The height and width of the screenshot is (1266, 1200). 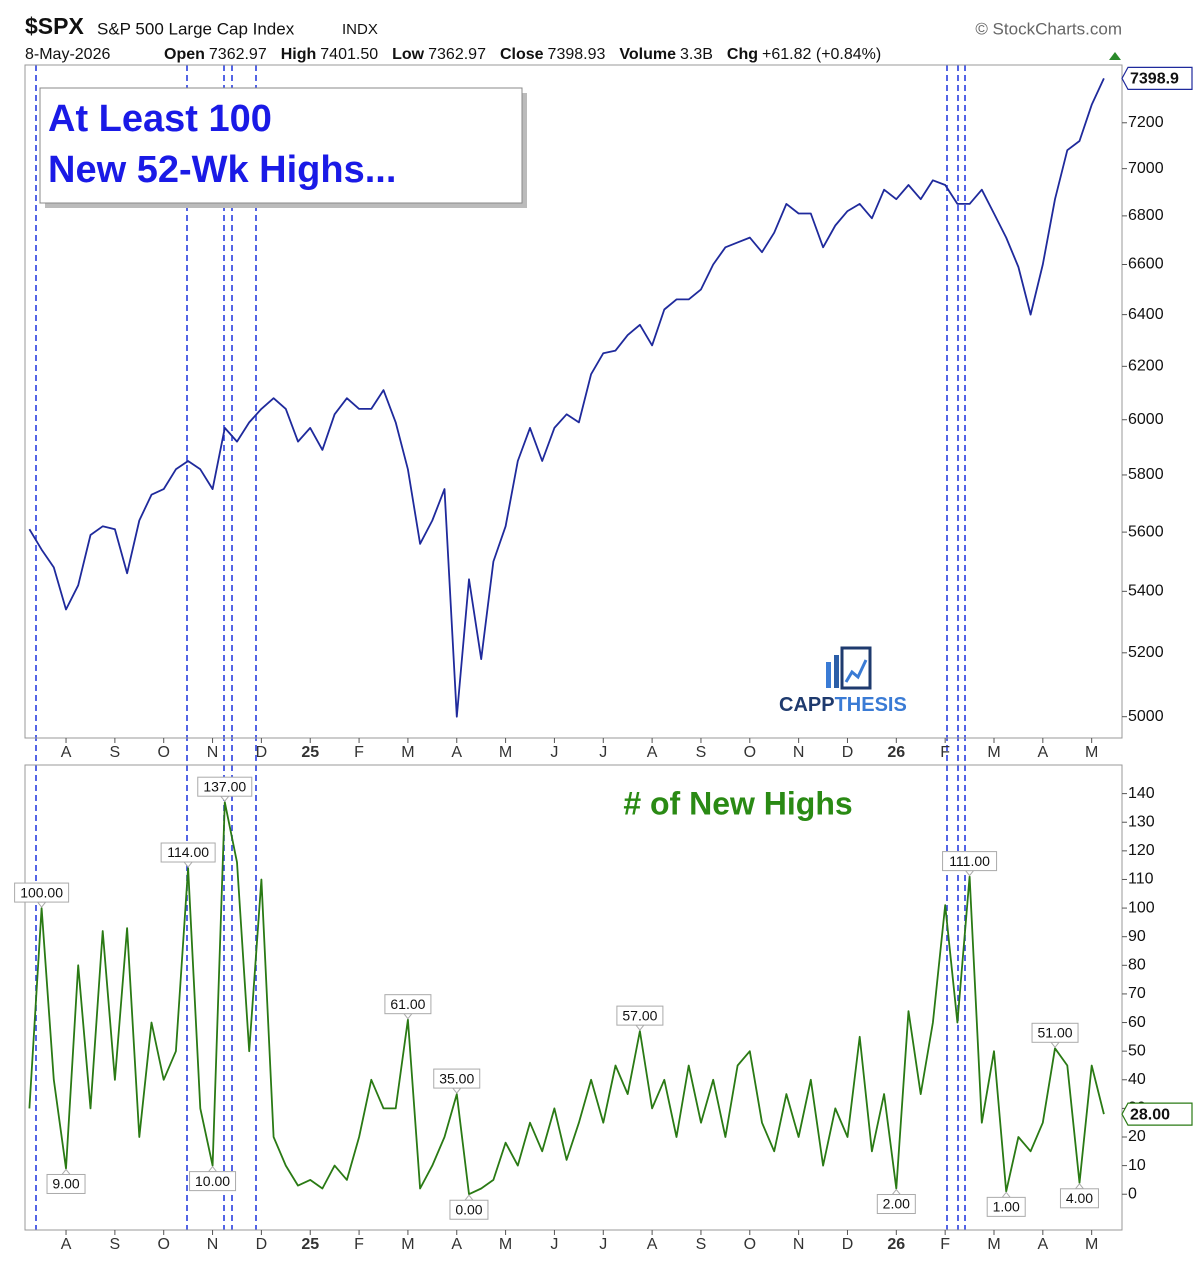 I want to click on value-label: 35.00, so click(x=456, y=1078).